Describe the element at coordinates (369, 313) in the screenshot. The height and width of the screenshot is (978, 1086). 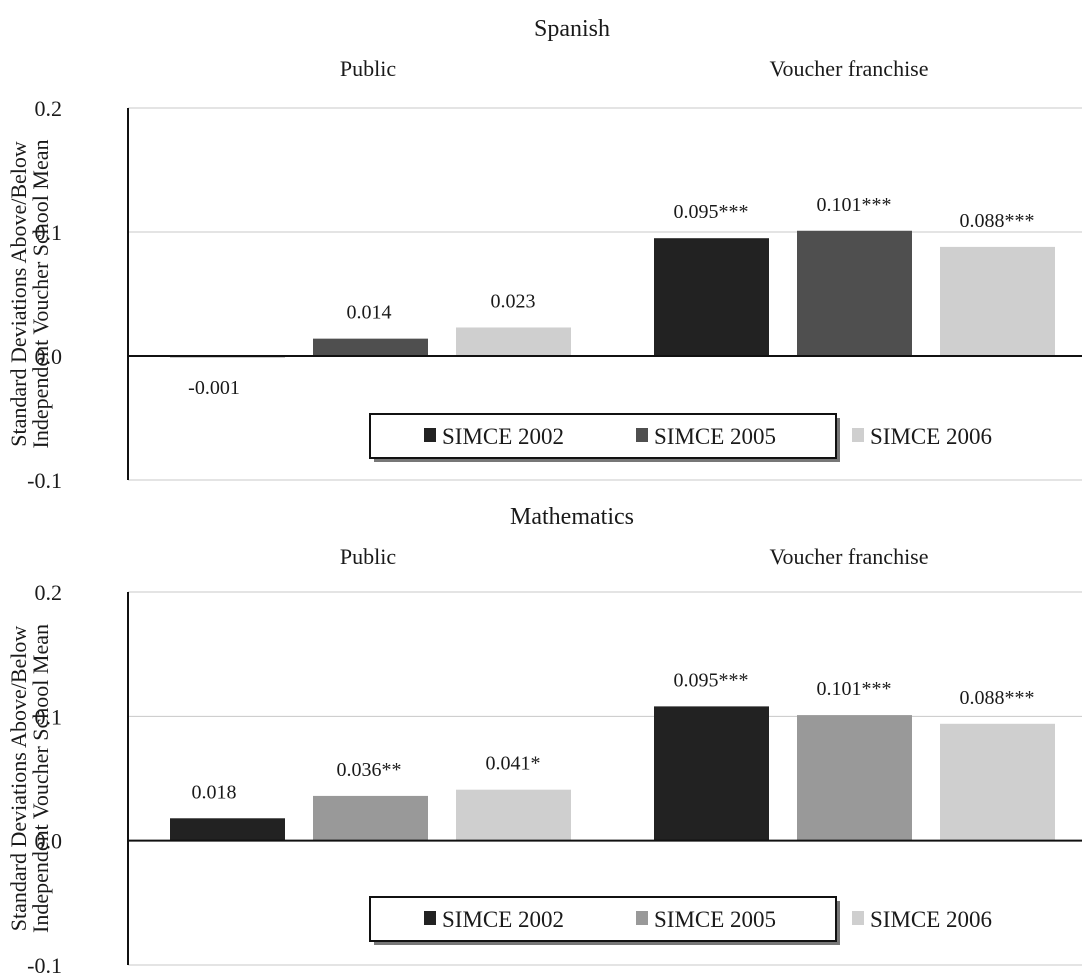
I see `data-label: 0.014` at that location.